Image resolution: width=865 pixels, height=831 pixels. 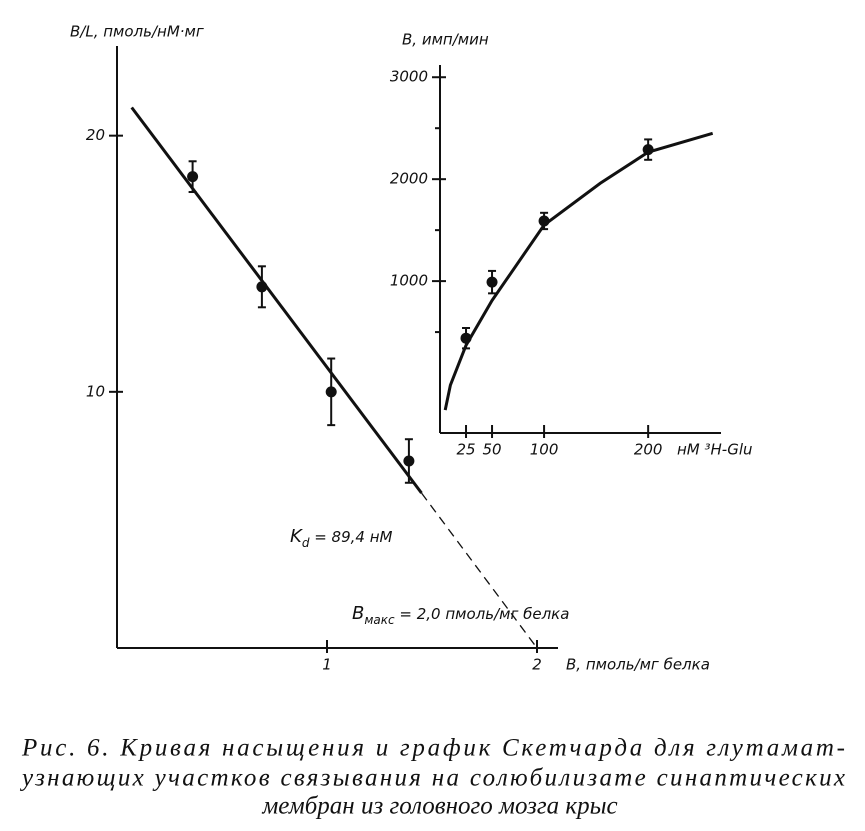 I want to click on annotation: Bмакс = 2,0 пмоль/мг белка, so click(x=460, y=615).